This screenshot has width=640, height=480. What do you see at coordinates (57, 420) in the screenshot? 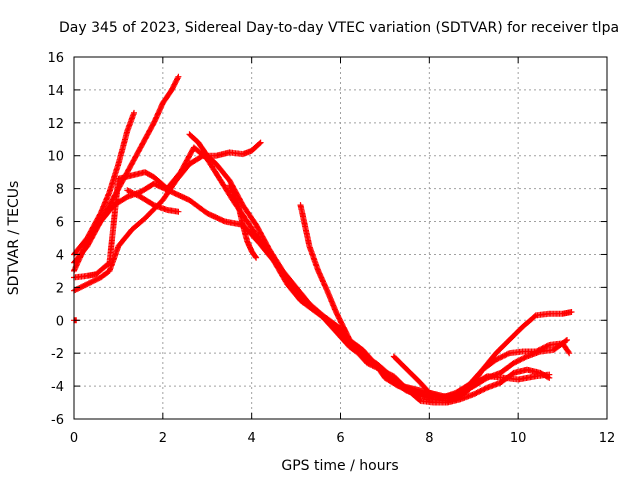
I see `y-tick-label: -6` at bounding box center [57, 420].